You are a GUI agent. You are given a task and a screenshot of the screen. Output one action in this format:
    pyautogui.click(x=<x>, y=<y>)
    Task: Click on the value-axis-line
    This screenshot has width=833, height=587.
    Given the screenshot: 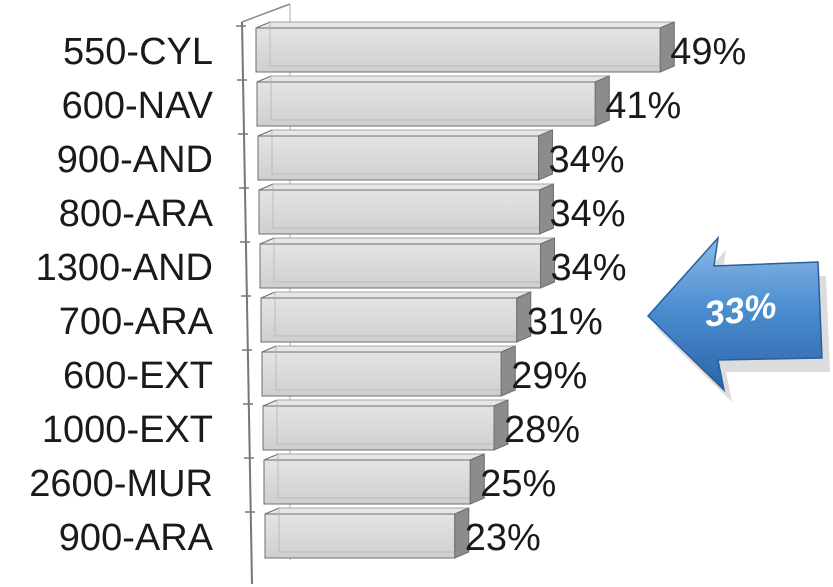 What is the action you would take?
    pyautogui.click(x=247, y=303)
    